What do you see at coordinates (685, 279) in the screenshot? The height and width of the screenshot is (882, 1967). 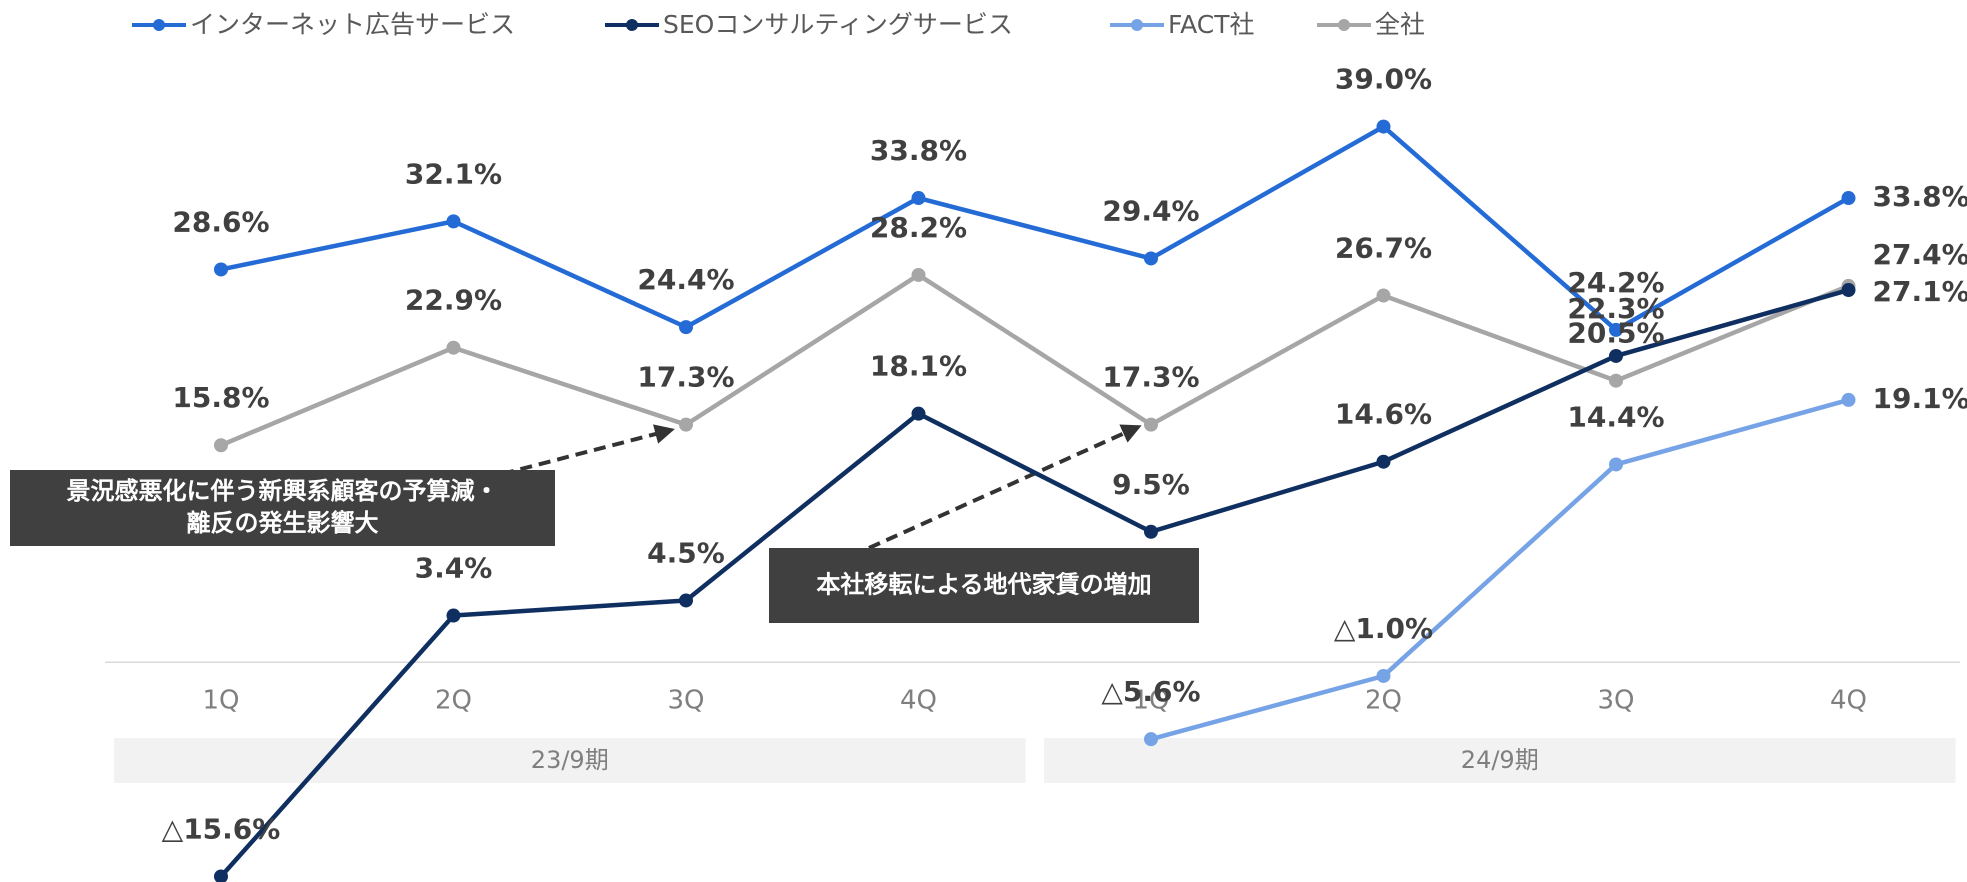 I see `data-label: 24.4%` at bounding box center [685, 279].